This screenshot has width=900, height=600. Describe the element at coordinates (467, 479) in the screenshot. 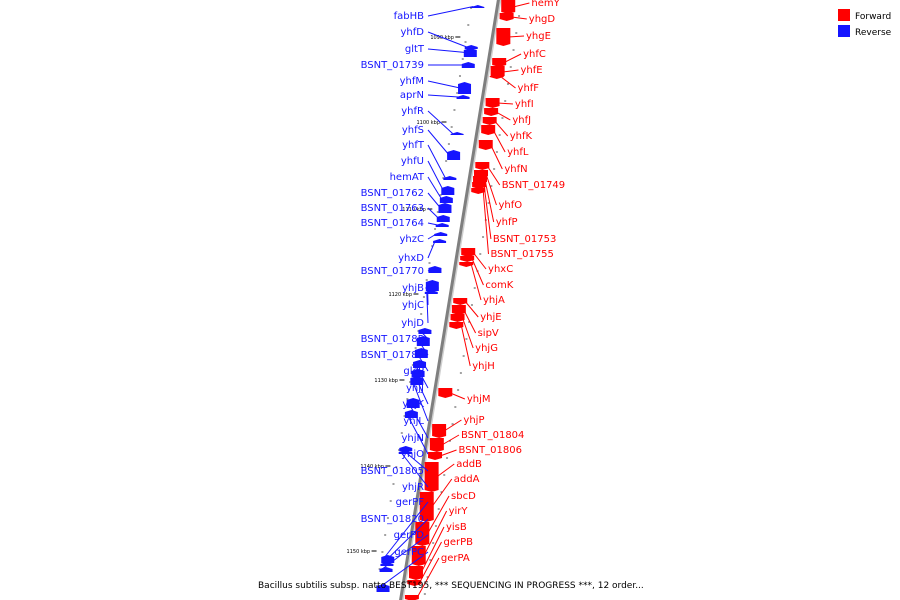

I see `forward-gene-label: addA` at that location.